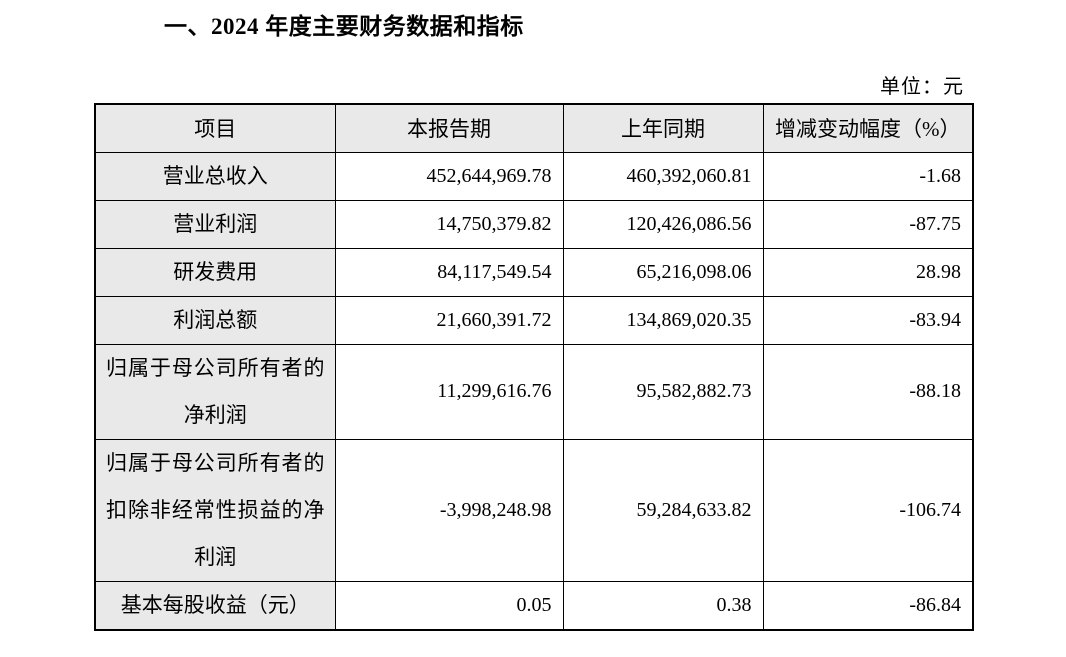  What do you see at coordinates (215, 510) in the screenshot?
I see `item-label: 归属于母公司所有者的扣除非经常性损益的净利润` at bounding box center [215, 510].